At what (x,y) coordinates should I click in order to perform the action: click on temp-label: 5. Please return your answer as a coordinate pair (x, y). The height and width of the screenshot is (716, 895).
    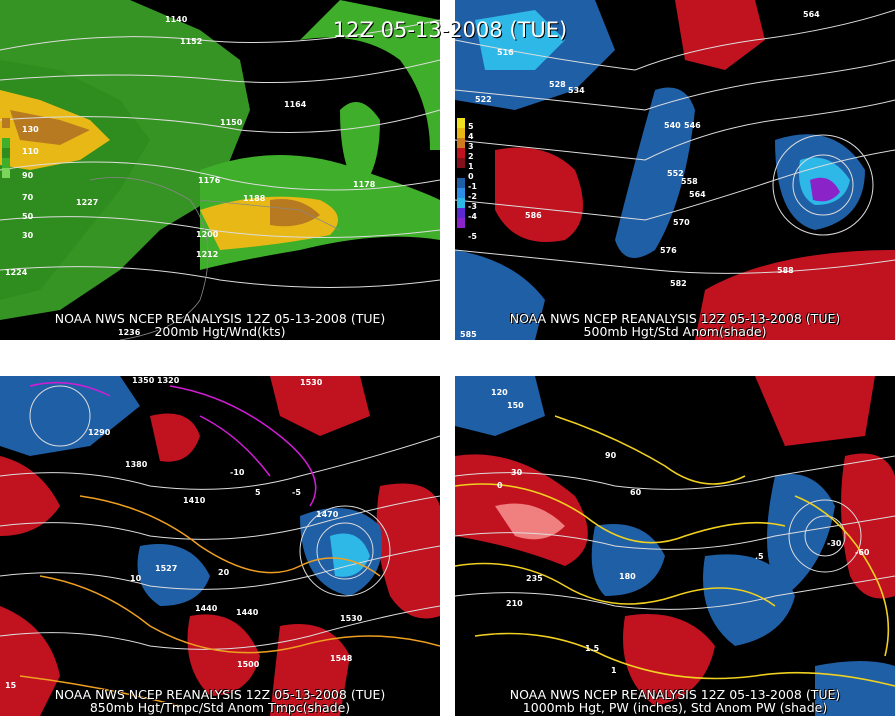
    Looking at the image, I should click on (258, 492).